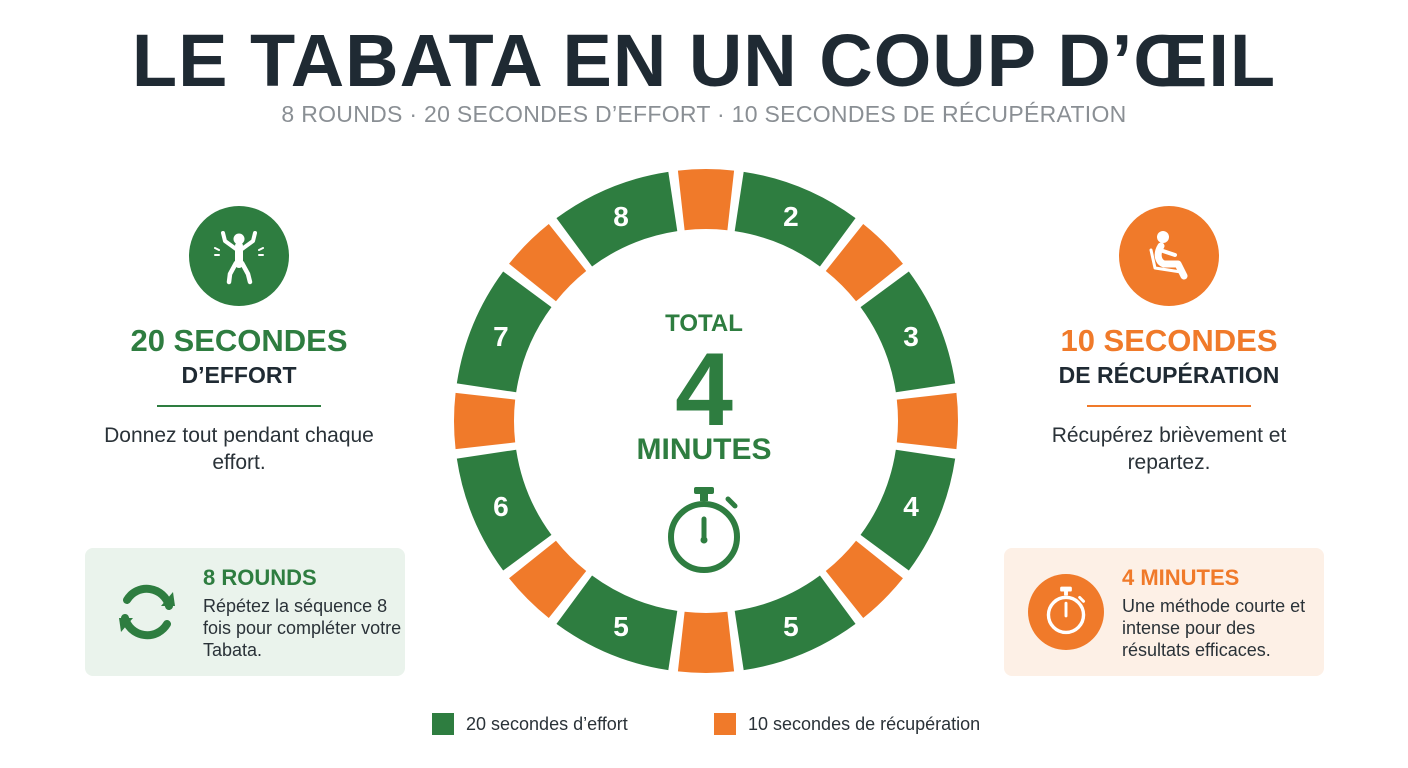 The height and width of the screenshot is (768, 1408). I want to click on rounds-card-title: 8 ROUNDS, so click(260, 577).